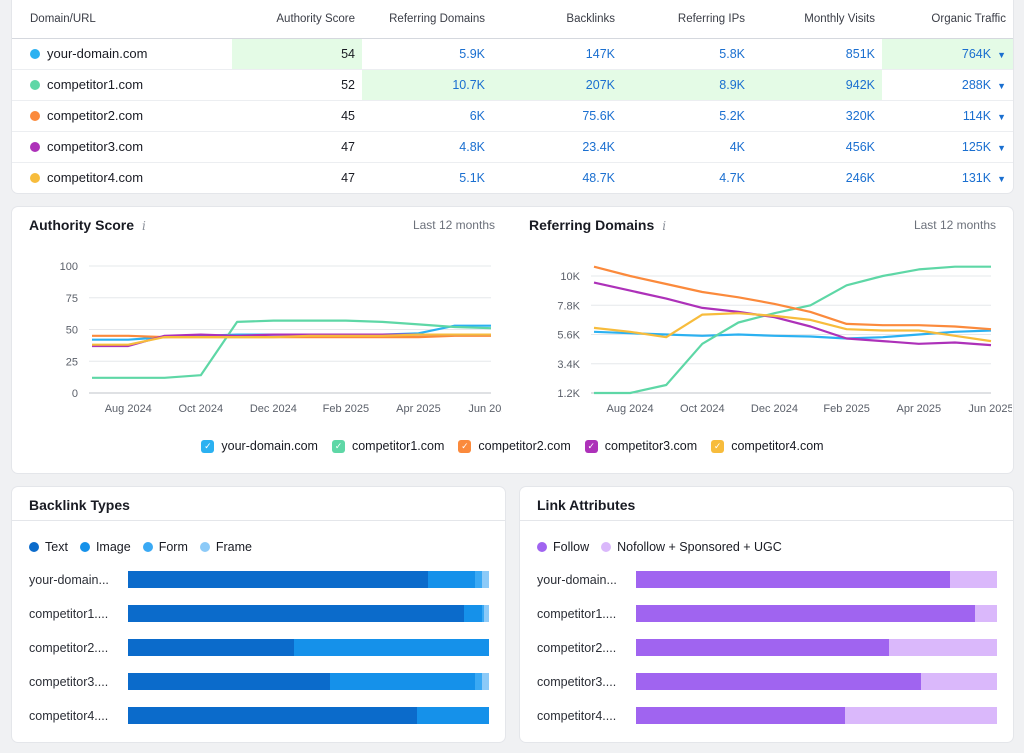 This screenshot has height=753, width=1024. I want to click on ref-ips-cell: 5.2K, so click(687, 116).